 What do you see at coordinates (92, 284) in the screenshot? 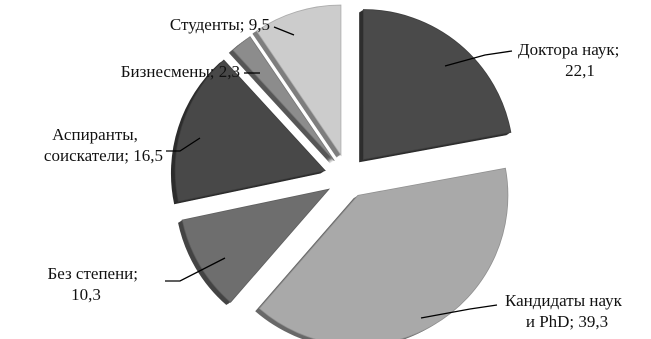
I see `slice-label: Без степени; 10,3` at bounding box center [92, 284].